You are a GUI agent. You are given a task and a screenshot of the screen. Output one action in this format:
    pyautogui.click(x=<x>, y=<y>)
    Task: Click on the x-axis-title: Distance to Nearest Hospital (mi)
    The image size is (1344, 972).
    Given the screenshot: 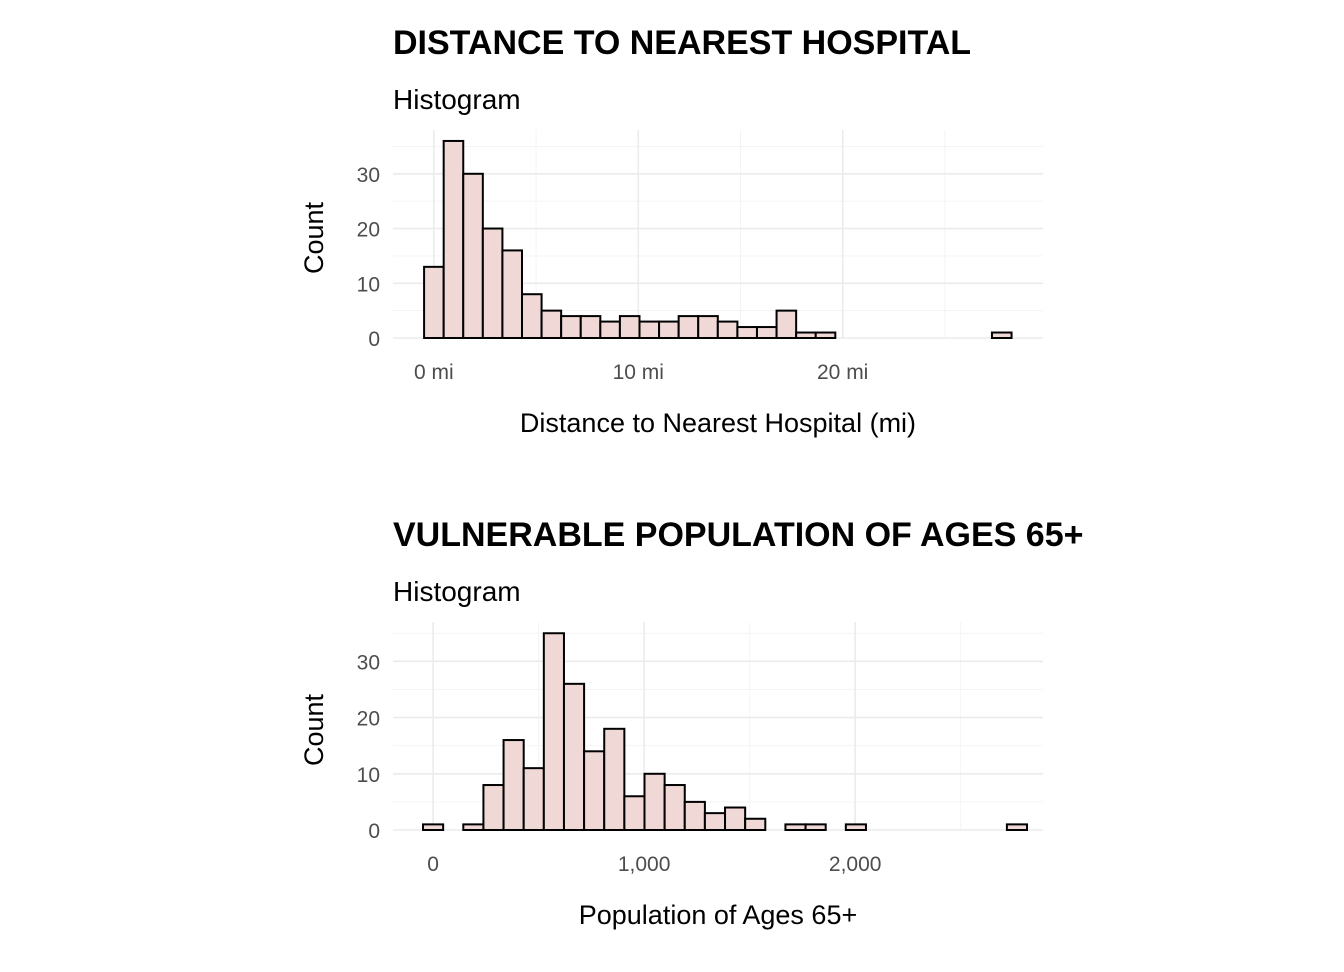 What is the action you would take?
    pyautogui.click(x=718, y=423)
    